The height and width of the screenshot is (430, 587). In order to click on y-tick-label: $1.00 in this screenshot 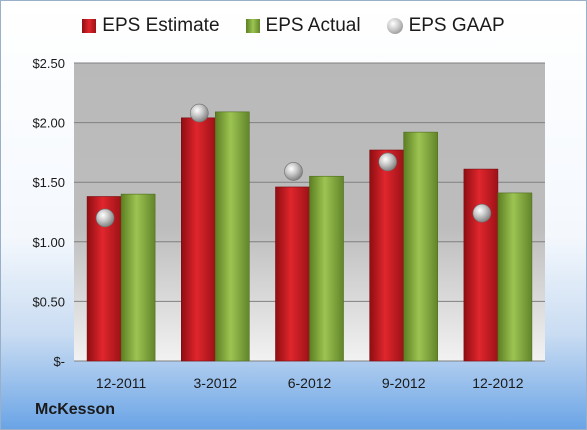, I will do `click(48, 242)`.